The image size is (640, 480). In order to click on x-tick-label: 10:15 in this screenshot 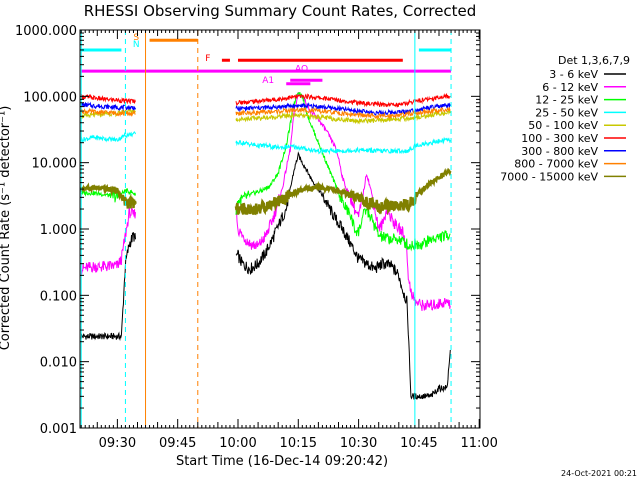, I will do `click(298, 443)`.